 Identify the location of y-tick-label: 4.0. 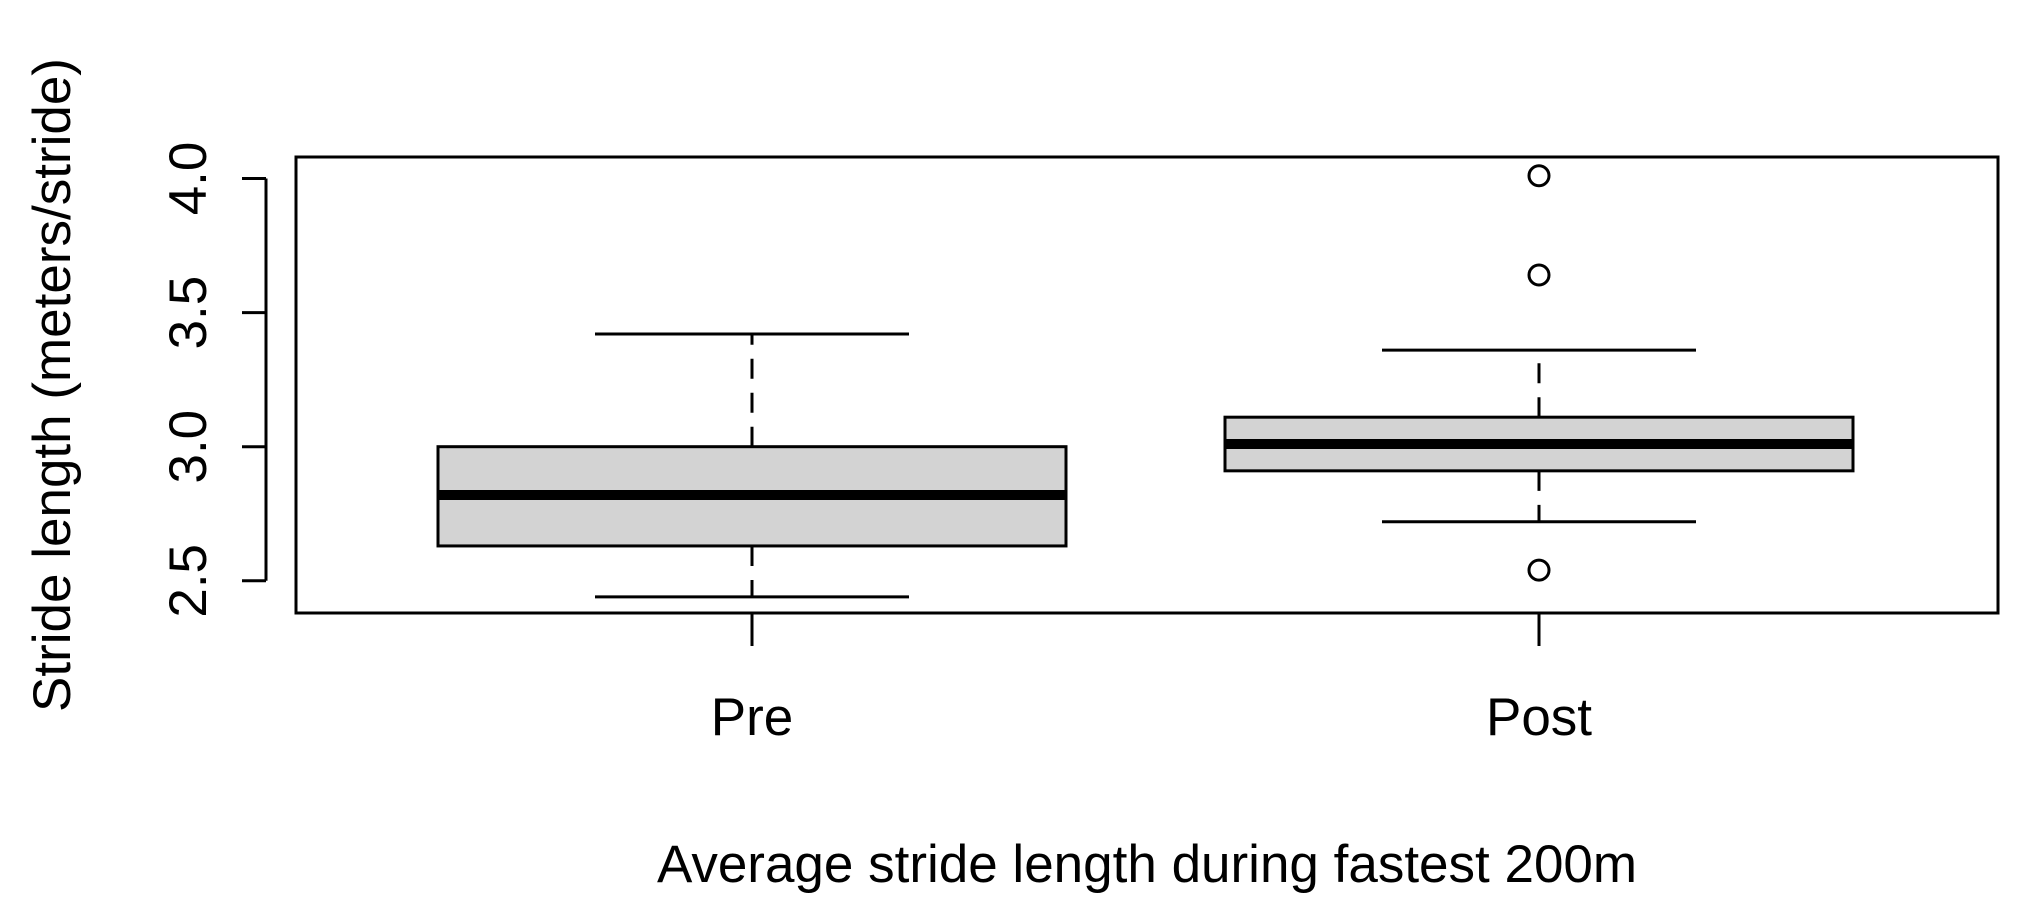
(188, 179).